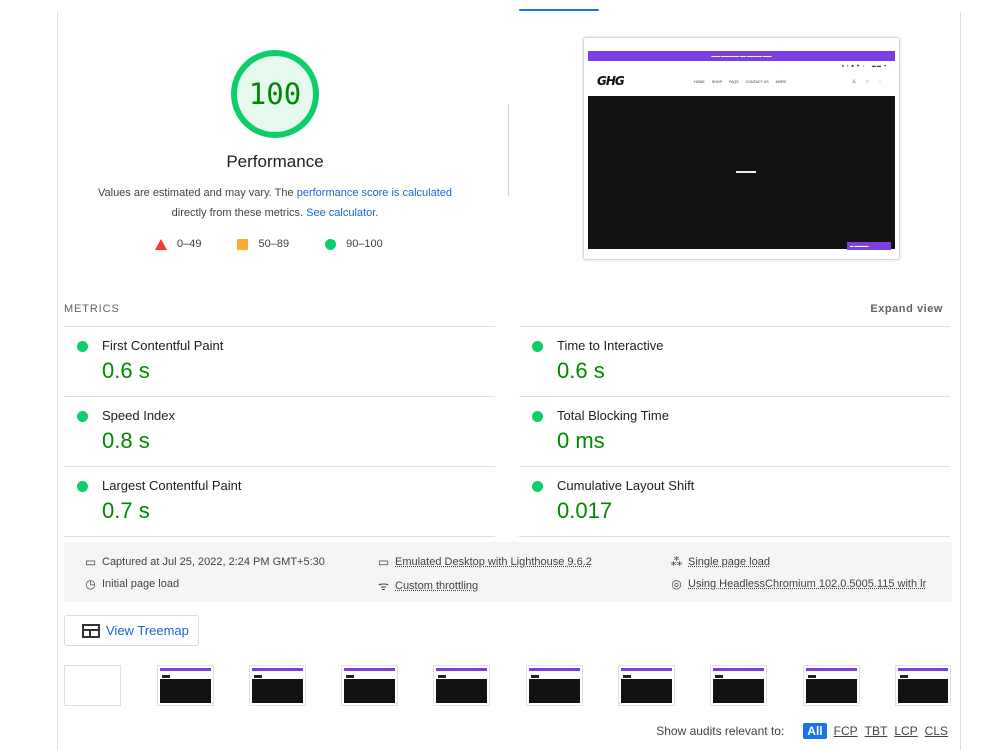 This screenshot has height=750, width=1000. Describe the element at coordinates (734, 361) in the screenshot. I see `metric-time-to-interactive: Time to Interactive 0.6 s` at that location.